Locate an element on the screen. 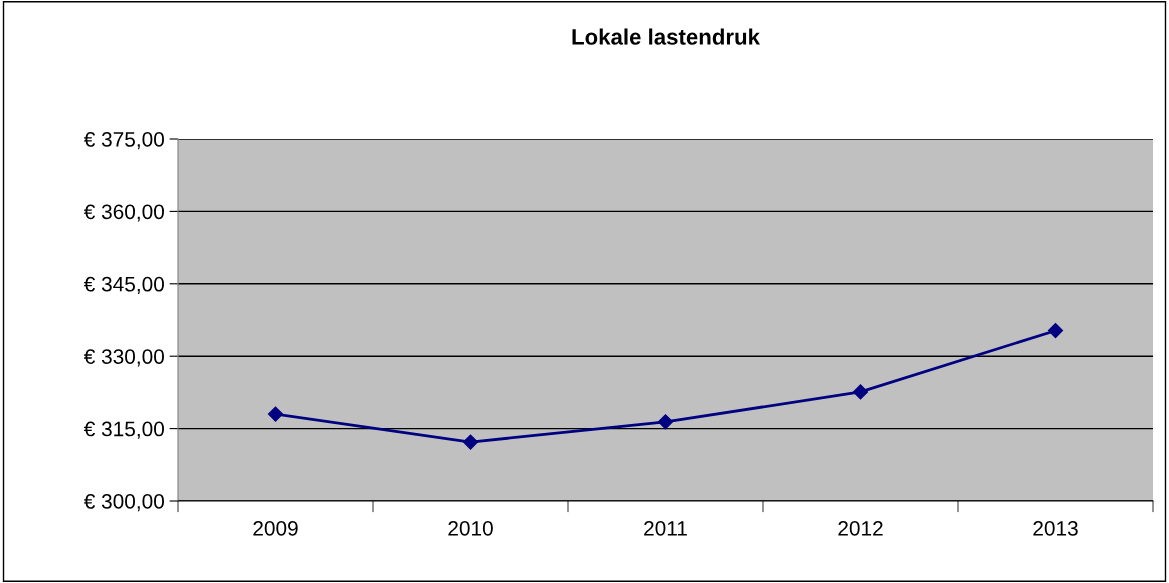 The image size is (1169, 583). x-tick-label: 2013 is located at coordinates (1055, 528).